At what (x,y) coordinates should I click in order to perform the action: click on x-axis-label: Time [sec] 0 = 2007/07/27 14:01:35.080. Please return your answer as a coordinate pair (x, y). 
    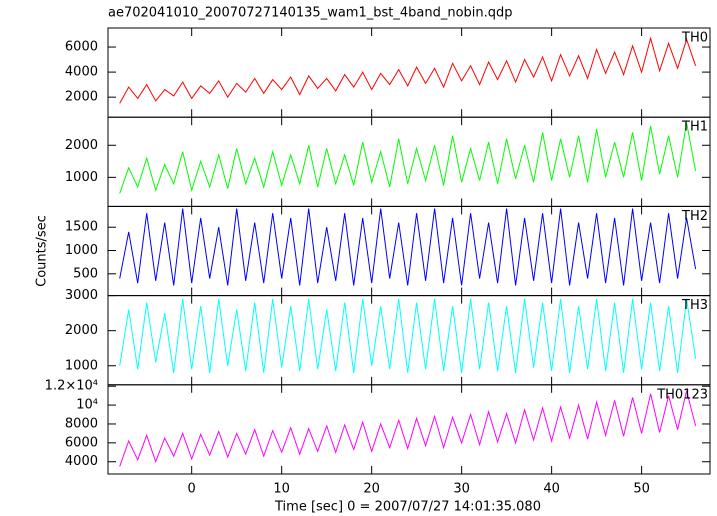
    Looking at the image, I should click on (407, 507).